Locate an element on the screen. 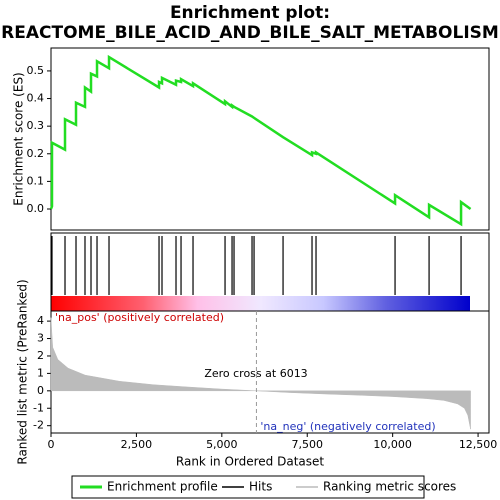 The image size is (500, 500). y2-axis-label: Ranked list metric (PreRanked) is located at coordinates (23, 371).